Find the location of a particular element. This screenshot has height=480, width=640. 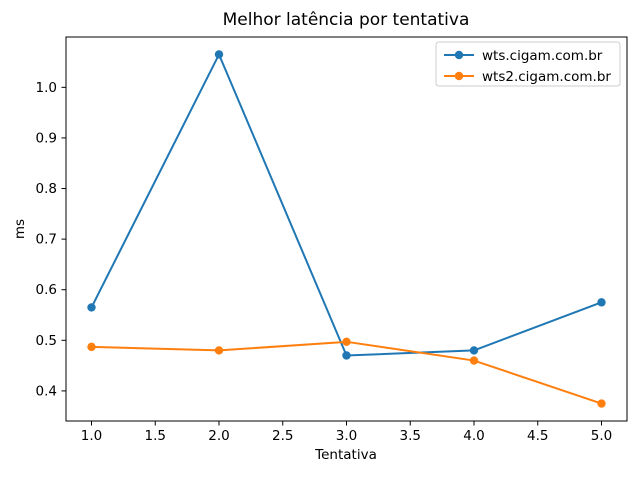

legend-entry-series-0: wts.cigam.com.br is located at coordinates (523, 56).